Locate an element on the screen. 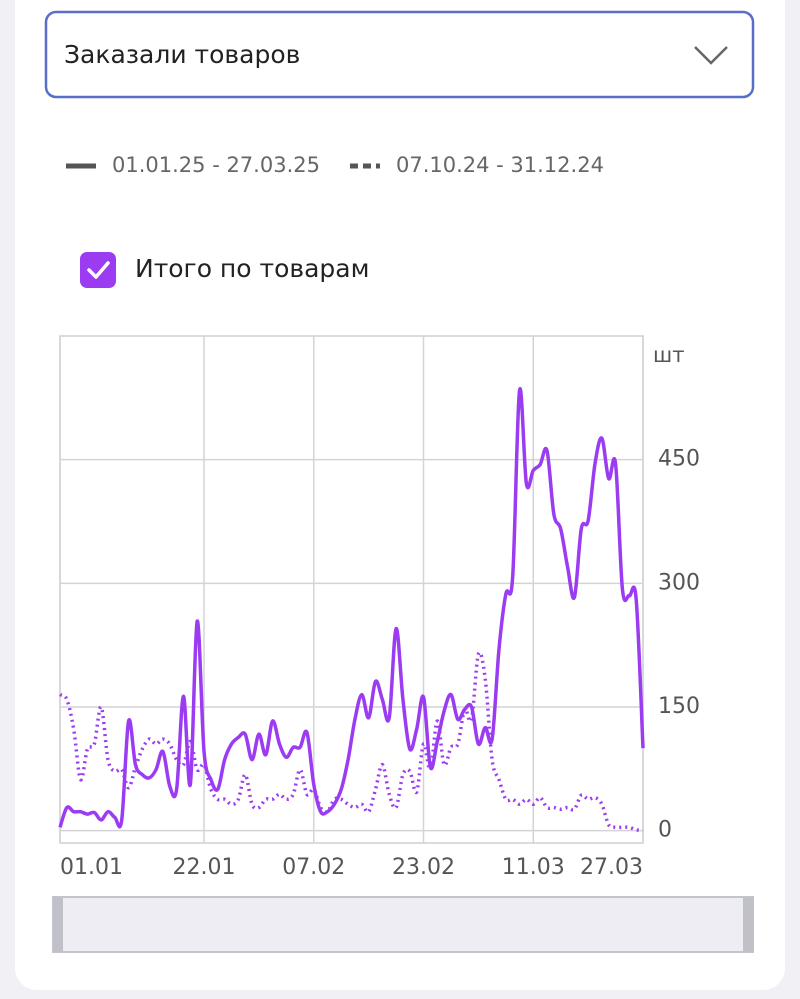 The image size is (800, 999). legend: 01.01.25 - 27.03.25 07.10.24 - 31.12.24 is located at coordinates (335, 165).